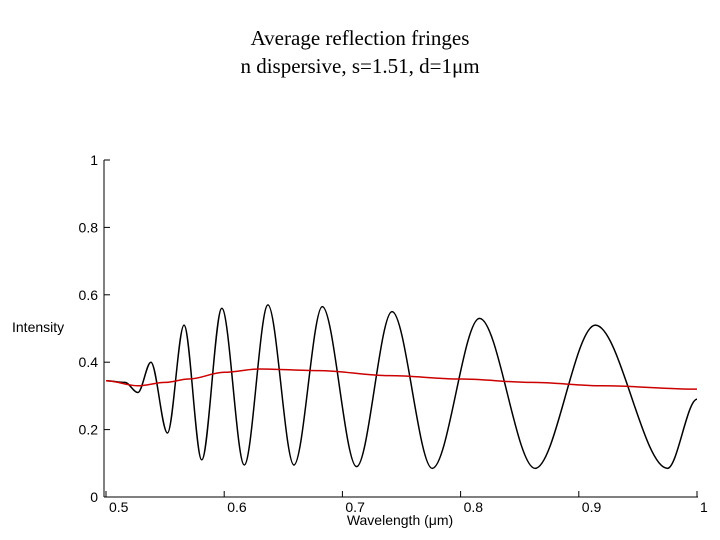 This screenshot has height=540, width=720. I want to click on x-tick-label: 0.6, so click(237, 507).